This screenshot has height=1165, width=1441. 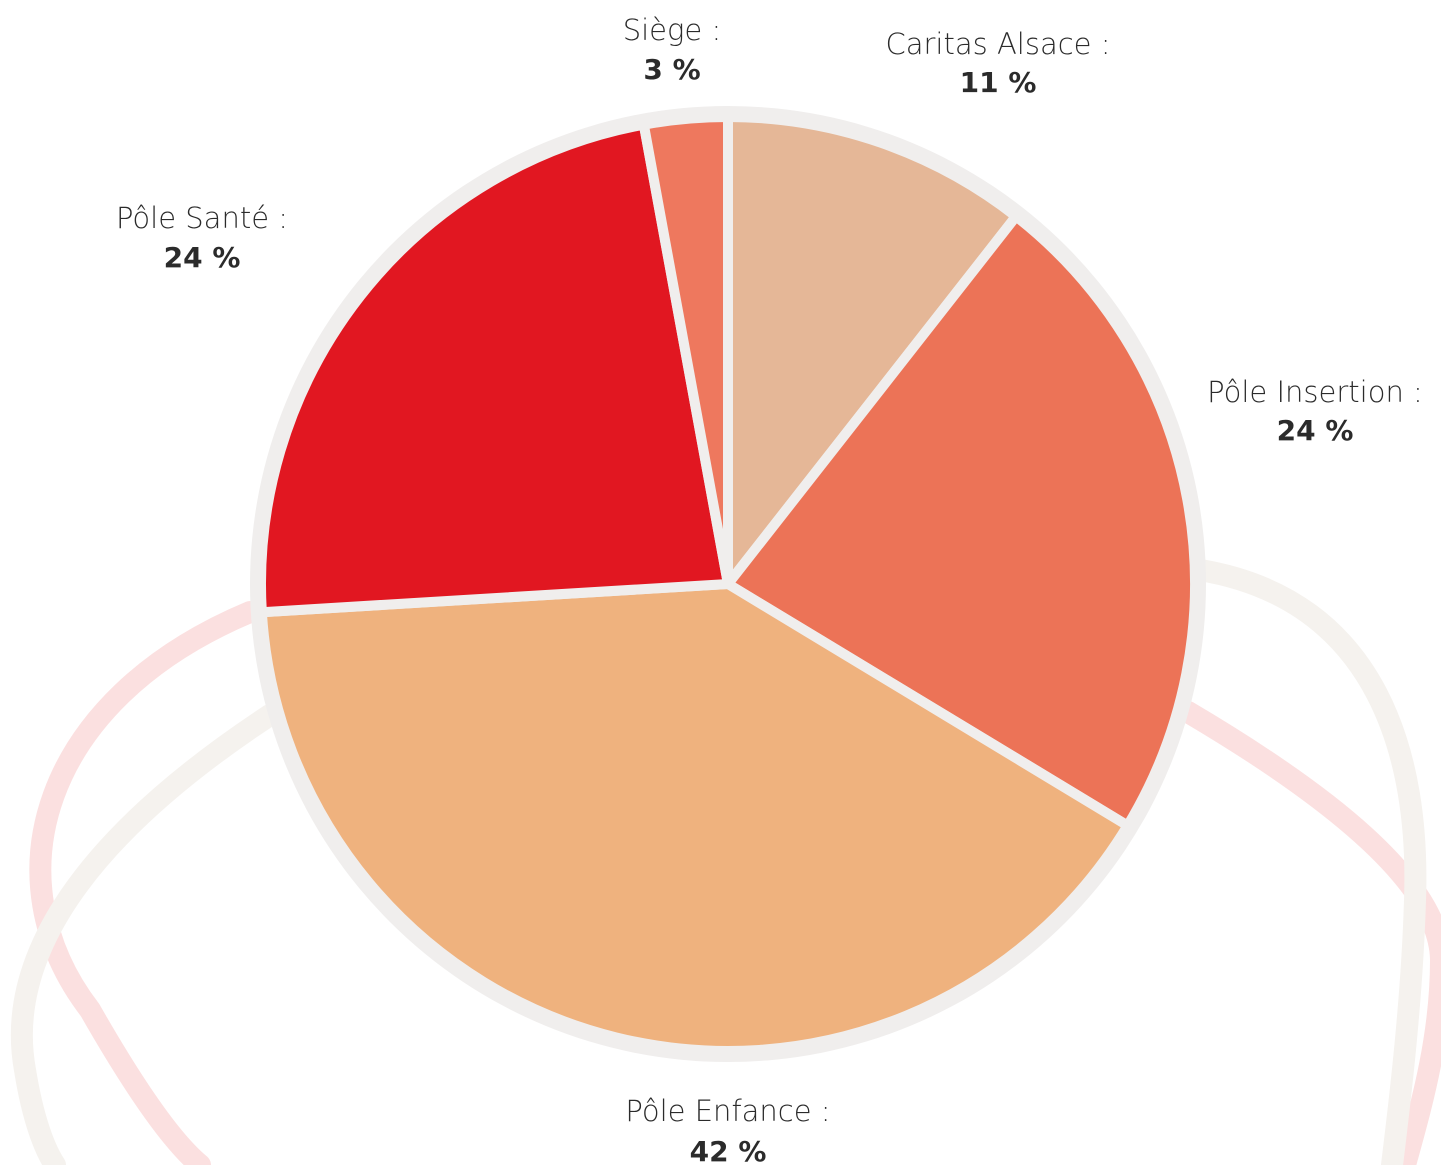 I want to click on slice-value-caritas: 11 %, so click(x=998, y=82).